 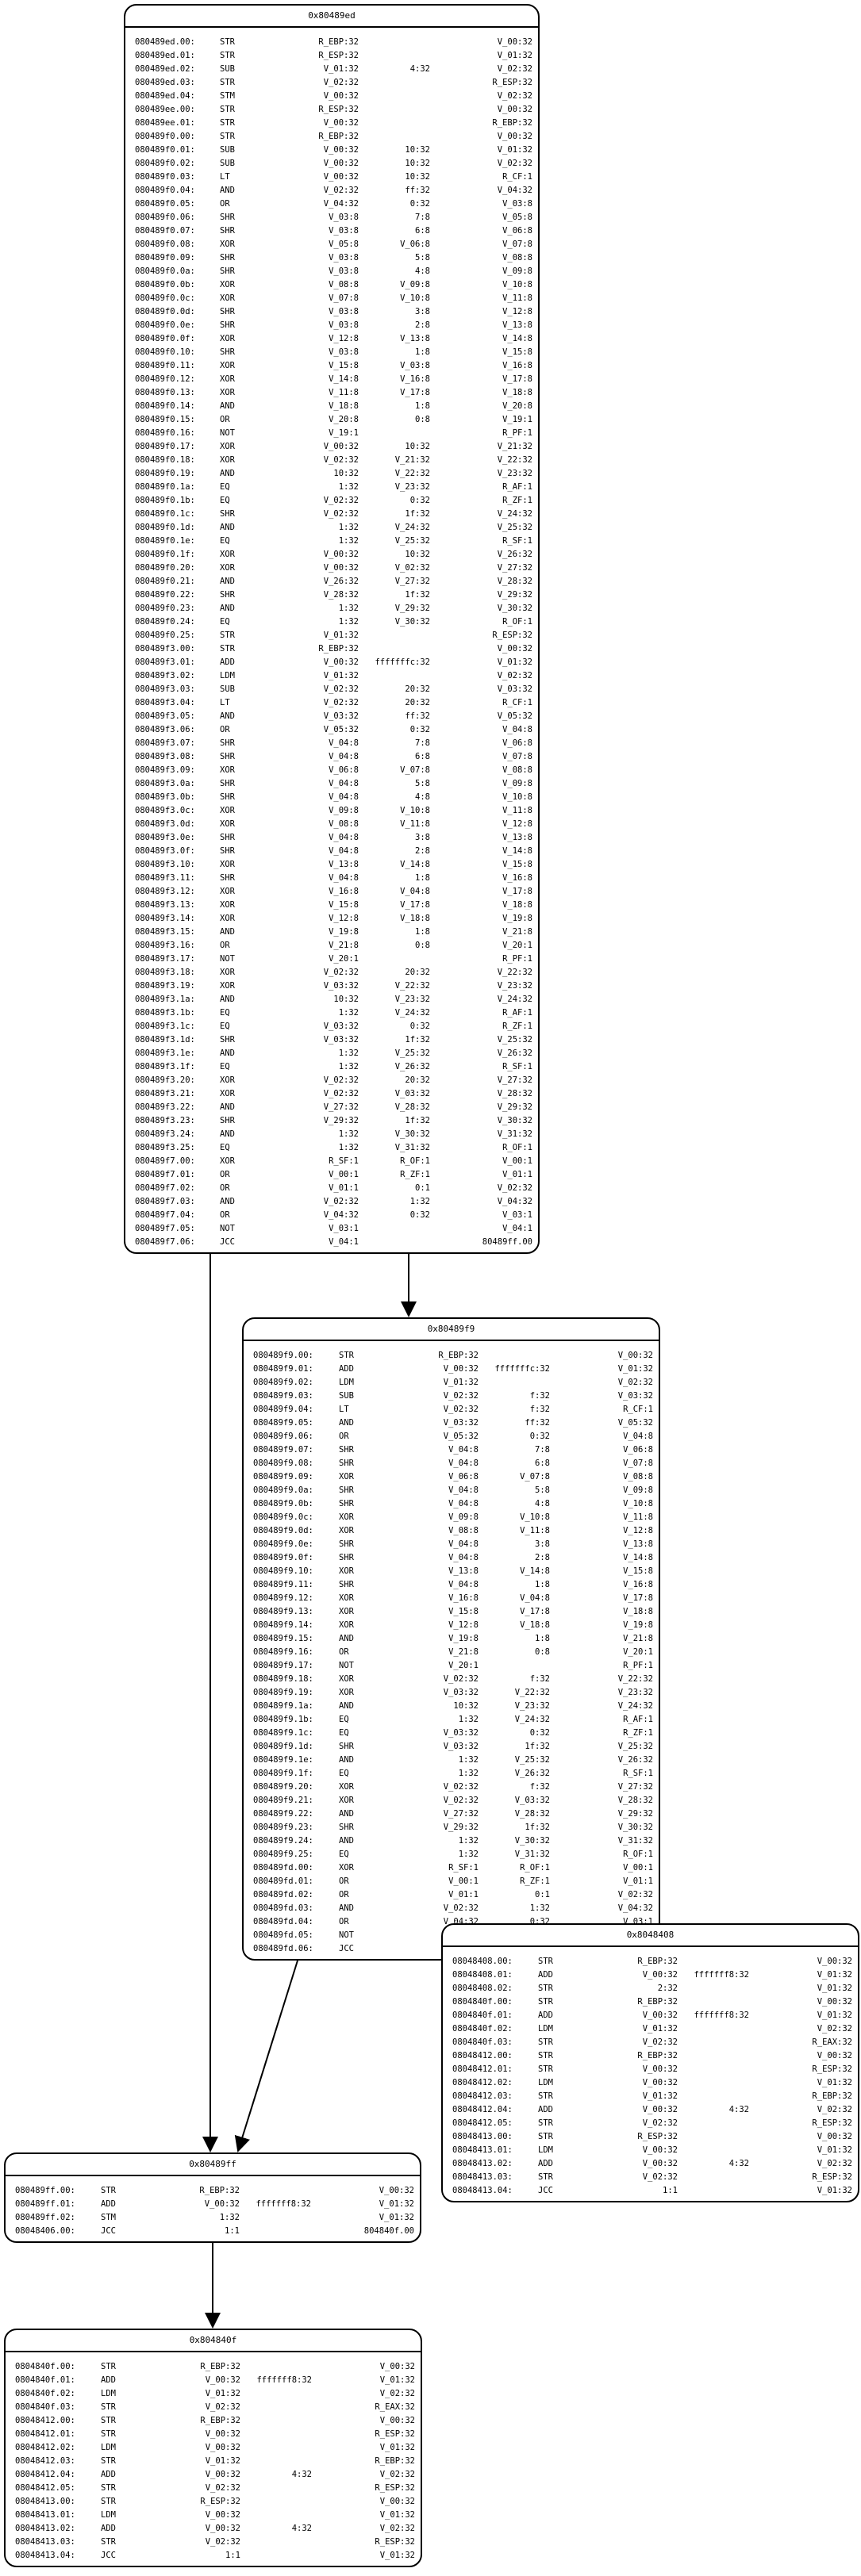 I want to click on instruction-address: 0804840f.02:, so click(x=483, y=2029).